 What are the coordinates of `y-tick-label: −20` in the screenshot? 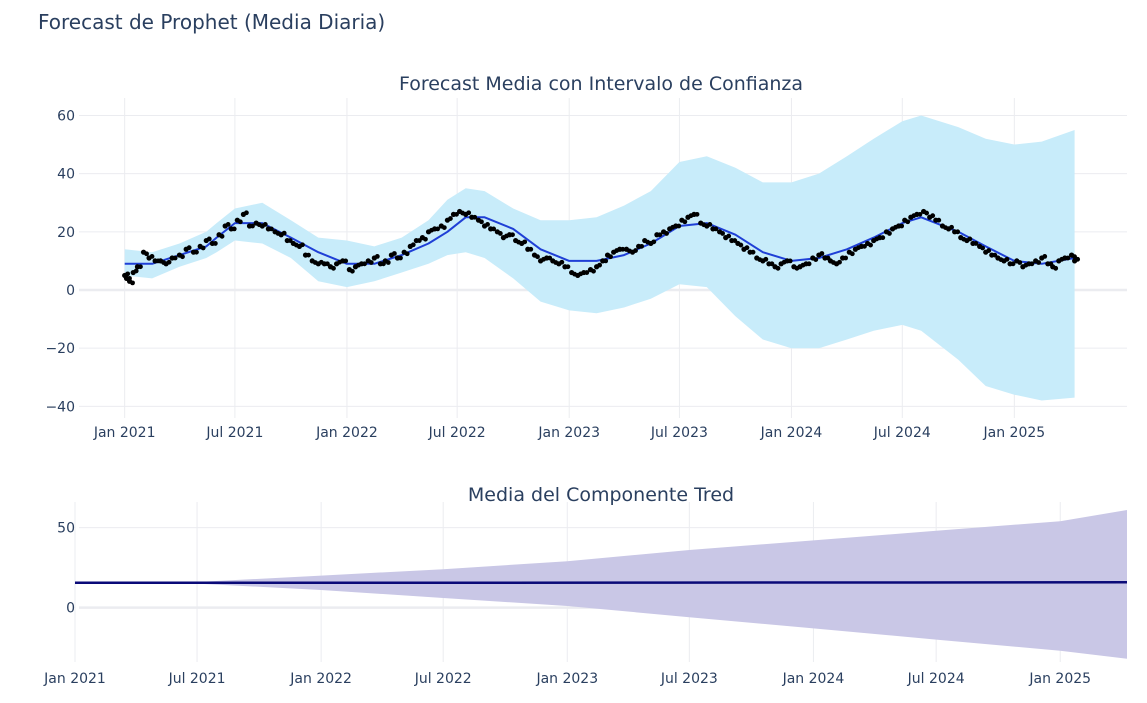 It's located at (60, 349).